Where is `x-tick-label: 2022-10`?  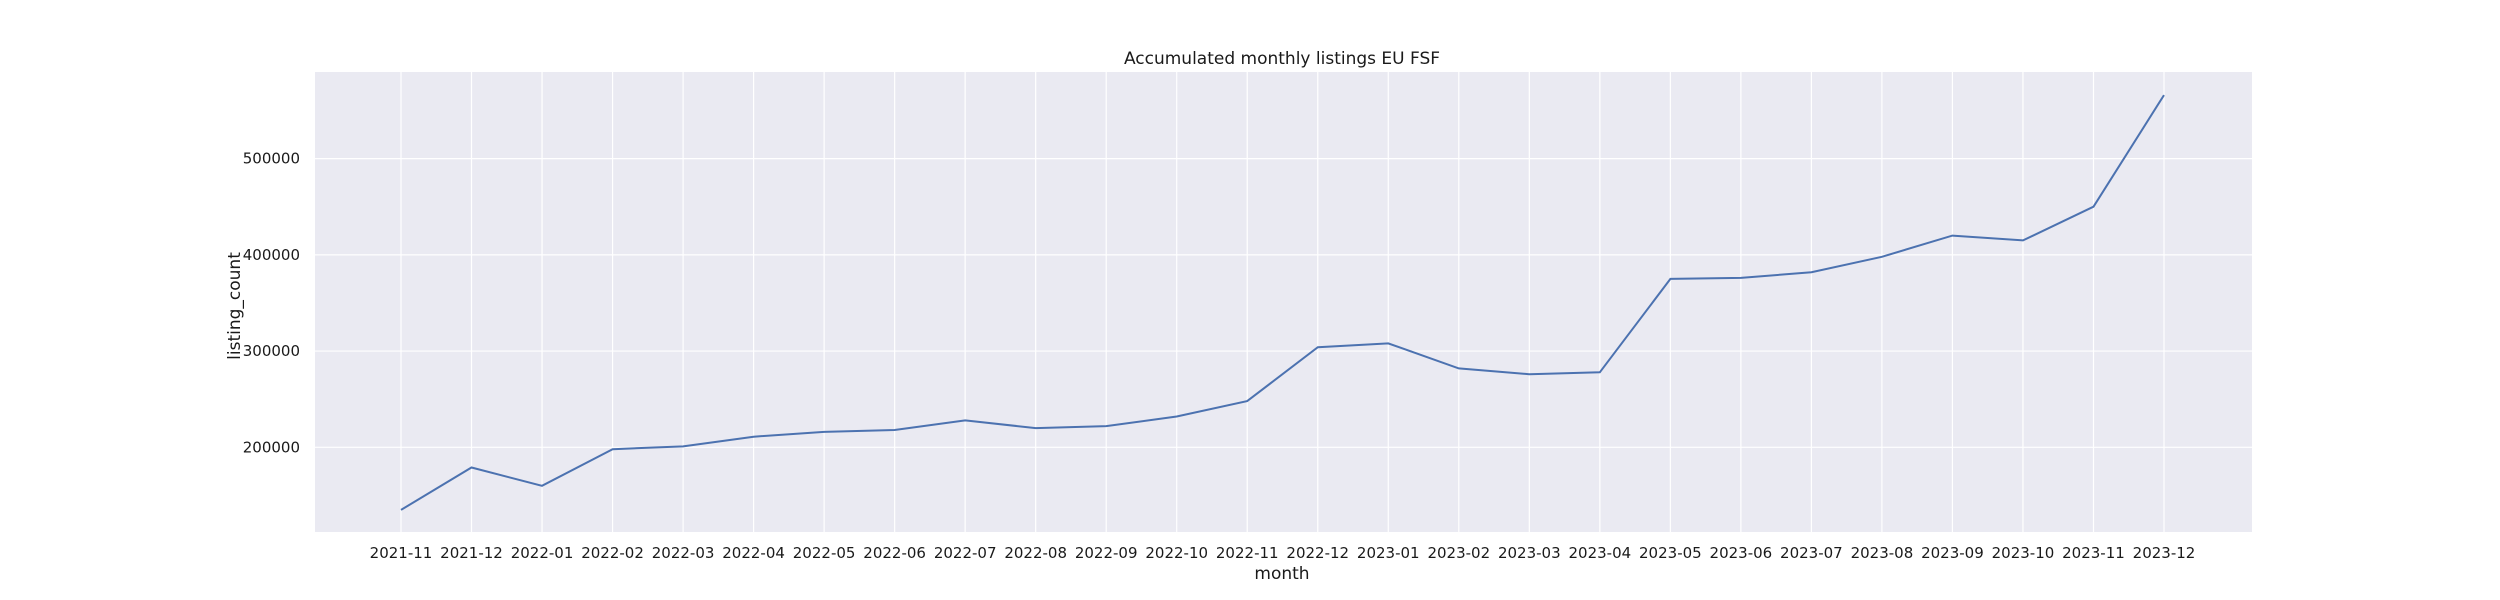 x-tick-label: 2022-10 is located at coordinates (1176, 553).